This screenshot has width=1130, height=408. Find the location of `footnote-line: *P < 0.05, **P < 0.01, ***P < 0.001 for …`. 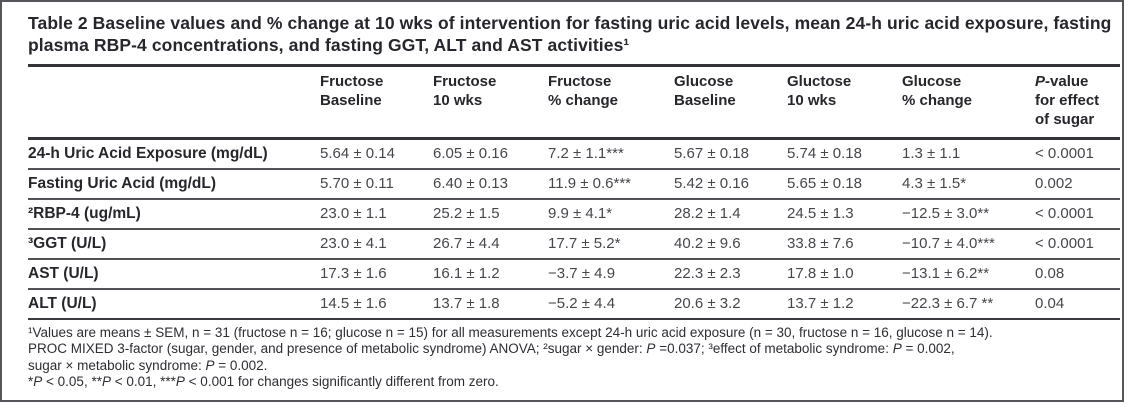

footnote-line: *P < 0.05, **P < 0.01, ***P < 0.001 for … is located at coordinates (263, 381).